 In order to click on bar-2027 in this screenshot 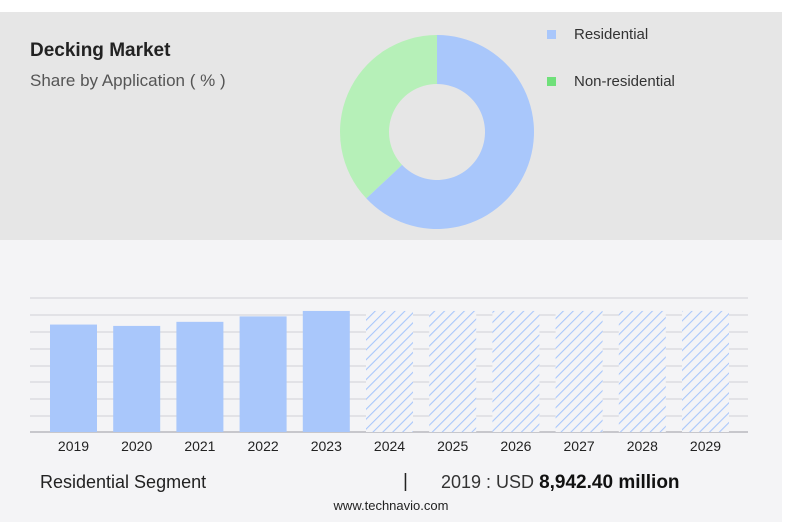, I will do `click(579, 371)`.